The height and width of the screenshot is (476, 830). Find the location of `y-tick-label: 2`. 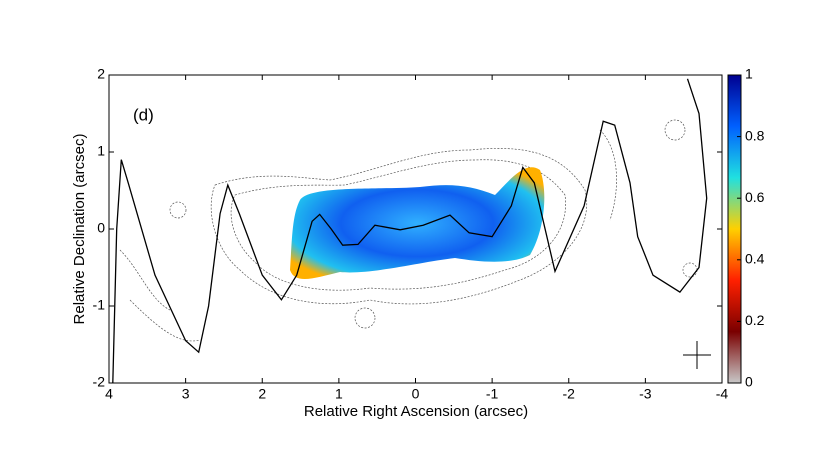

y-tick-label: 2 is located at coordinates (101, 74).